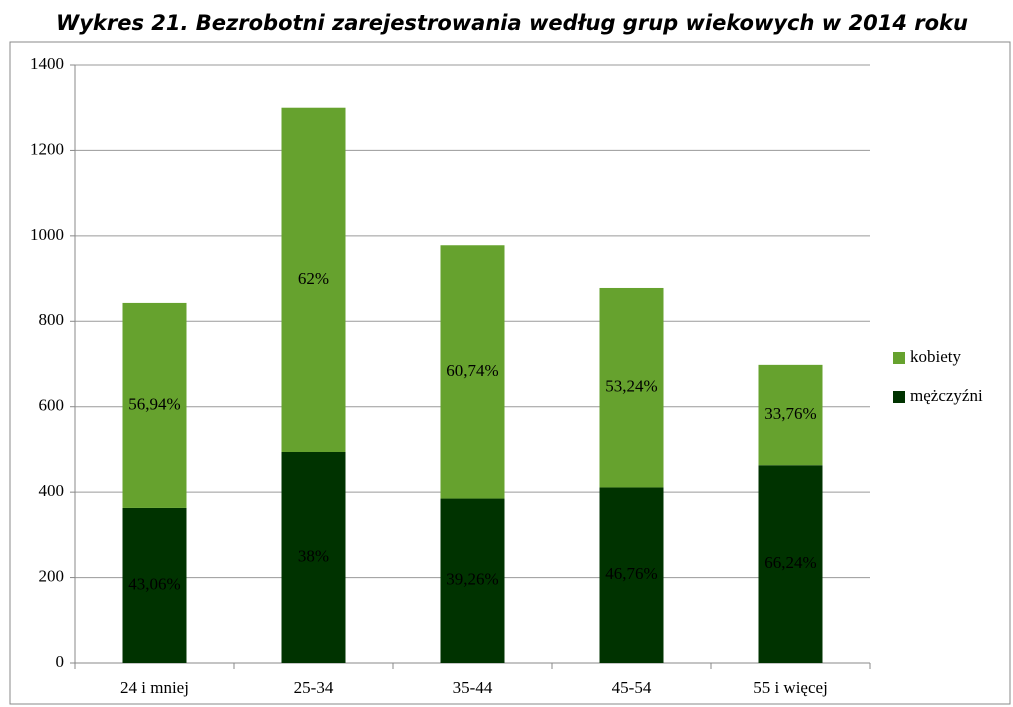  I want to click on data-label: 66,24%, so click(790, 562).